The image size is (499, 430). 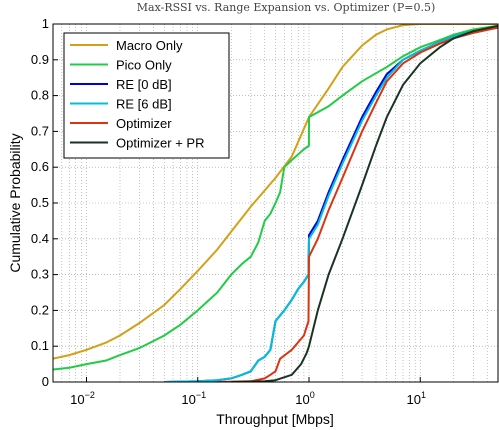 I want to click on x-tick-label: 10¹, so click(x=415, y=398).